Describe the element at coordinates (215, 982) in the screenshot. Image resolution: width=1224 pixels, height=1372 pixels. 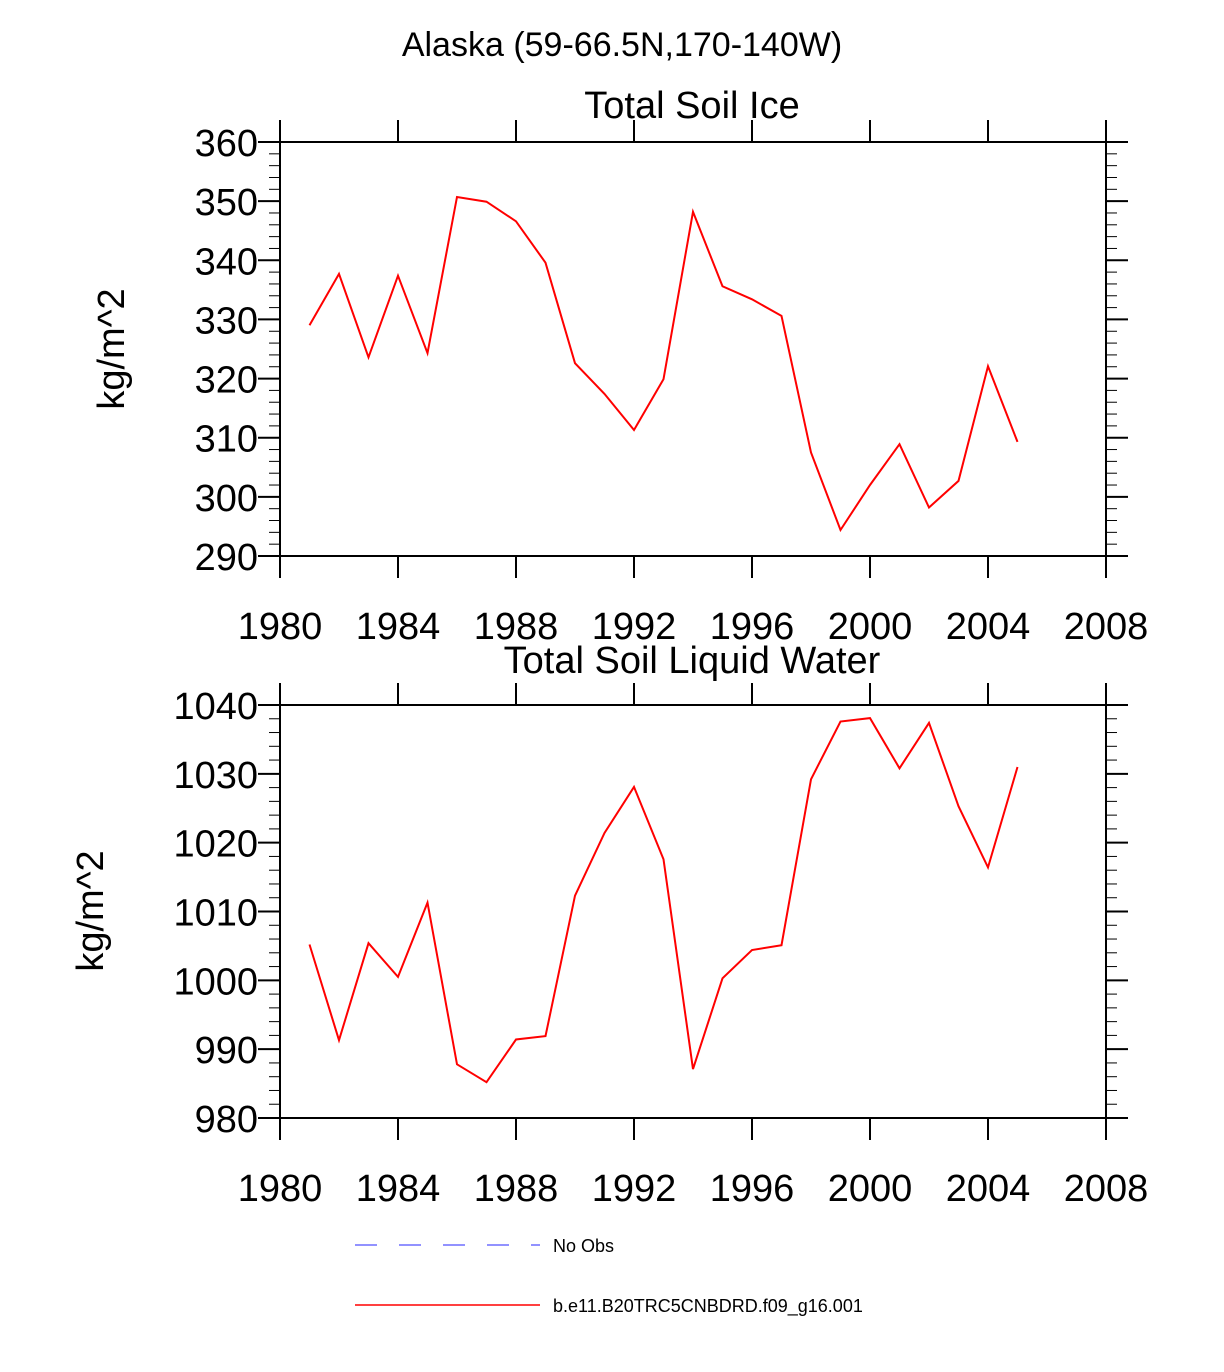
I see `soil-liquid-water-ytick-label-1000: 1000` at that location.